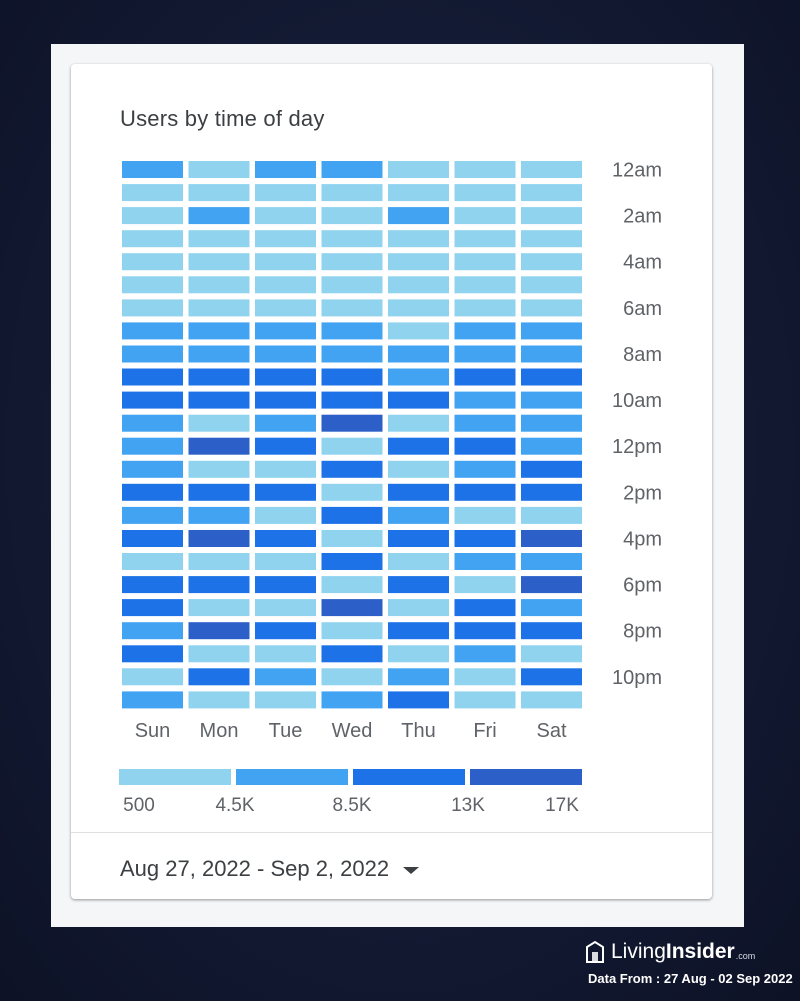 Image resolution: width=800 pixels, height=1001 pixels. I want to click on day-tick-label: Wed, so click(352, 731).